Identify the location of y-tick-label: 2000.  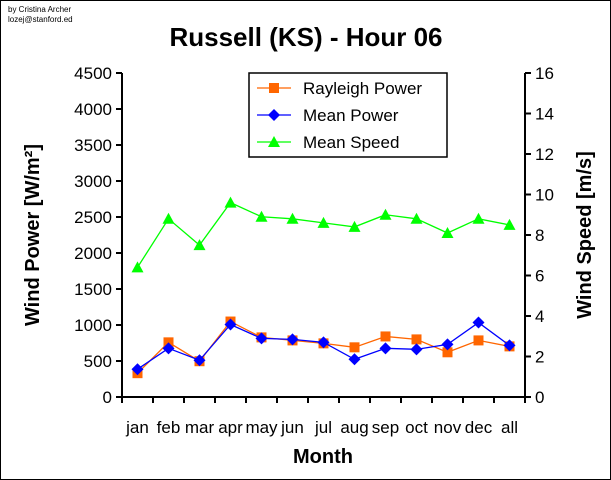
(93, 253).